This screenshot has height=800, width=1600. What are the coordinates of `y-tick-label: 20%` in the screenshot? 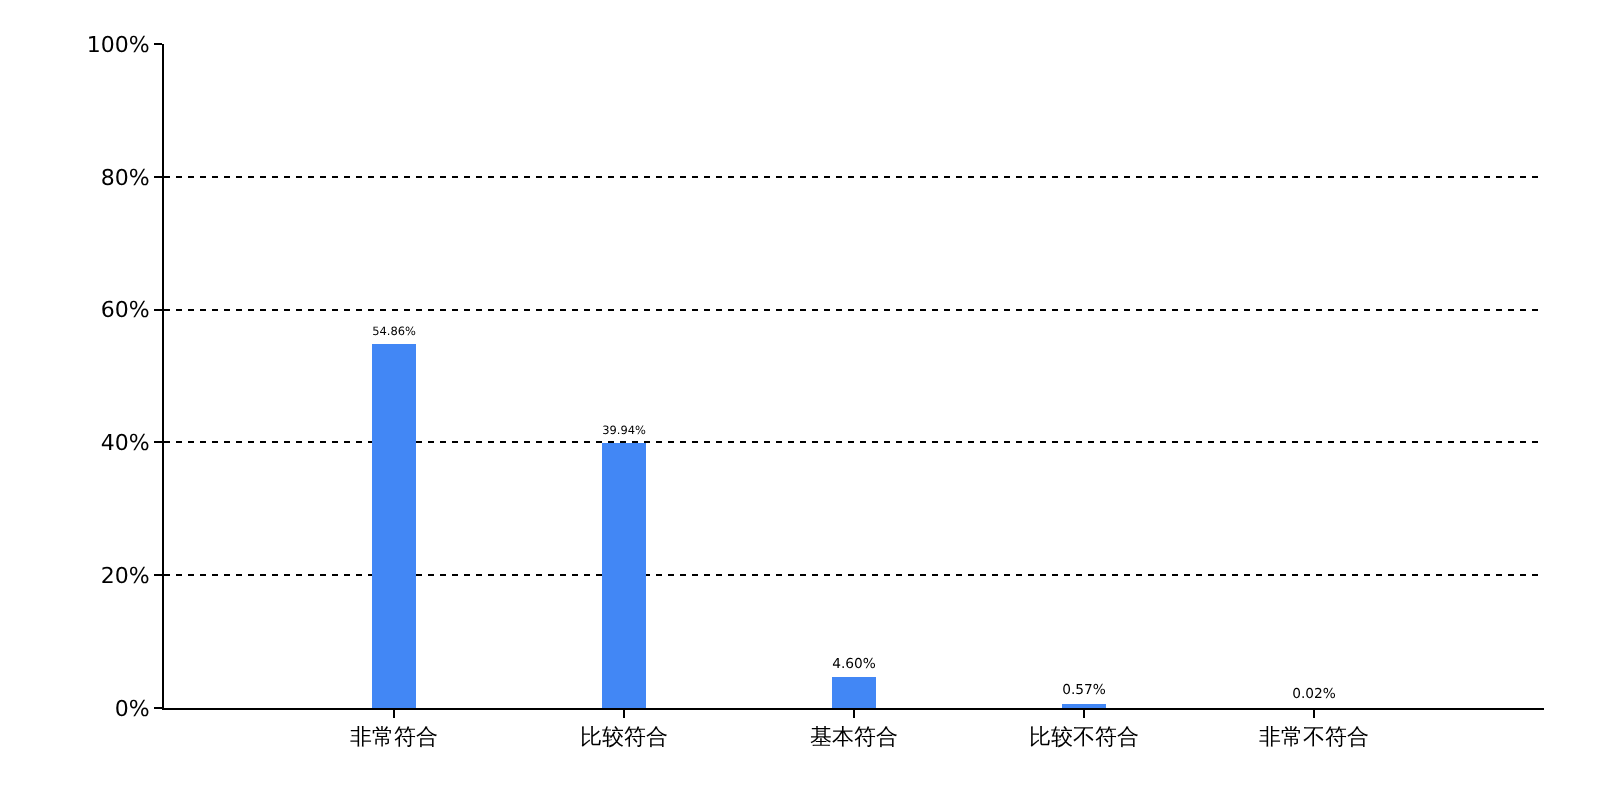 It's located at (125, 575).